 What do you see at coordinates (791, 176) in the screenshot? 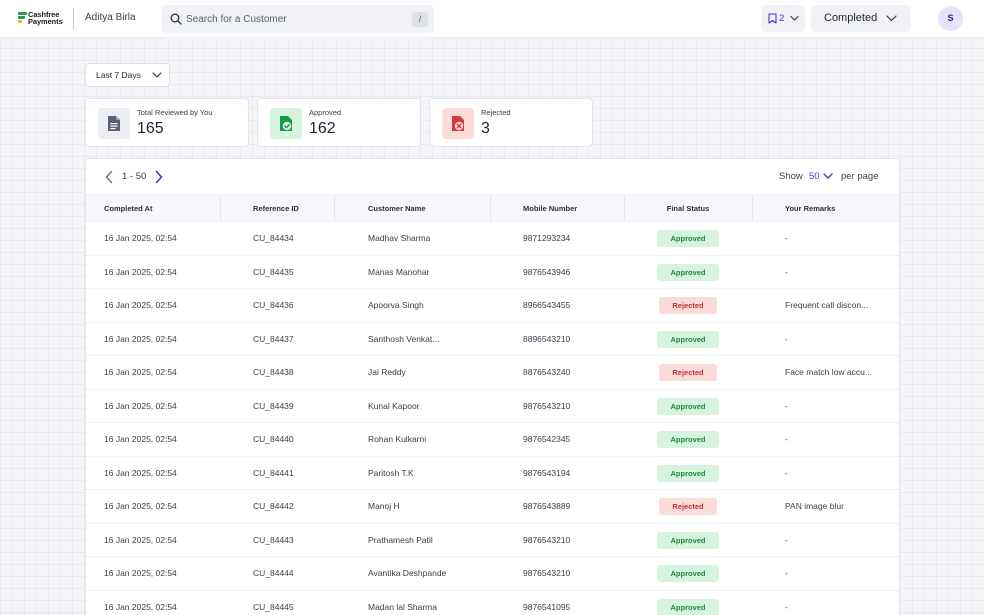
I see `per-page-show-label: Show` at bounding box center [791, 176].